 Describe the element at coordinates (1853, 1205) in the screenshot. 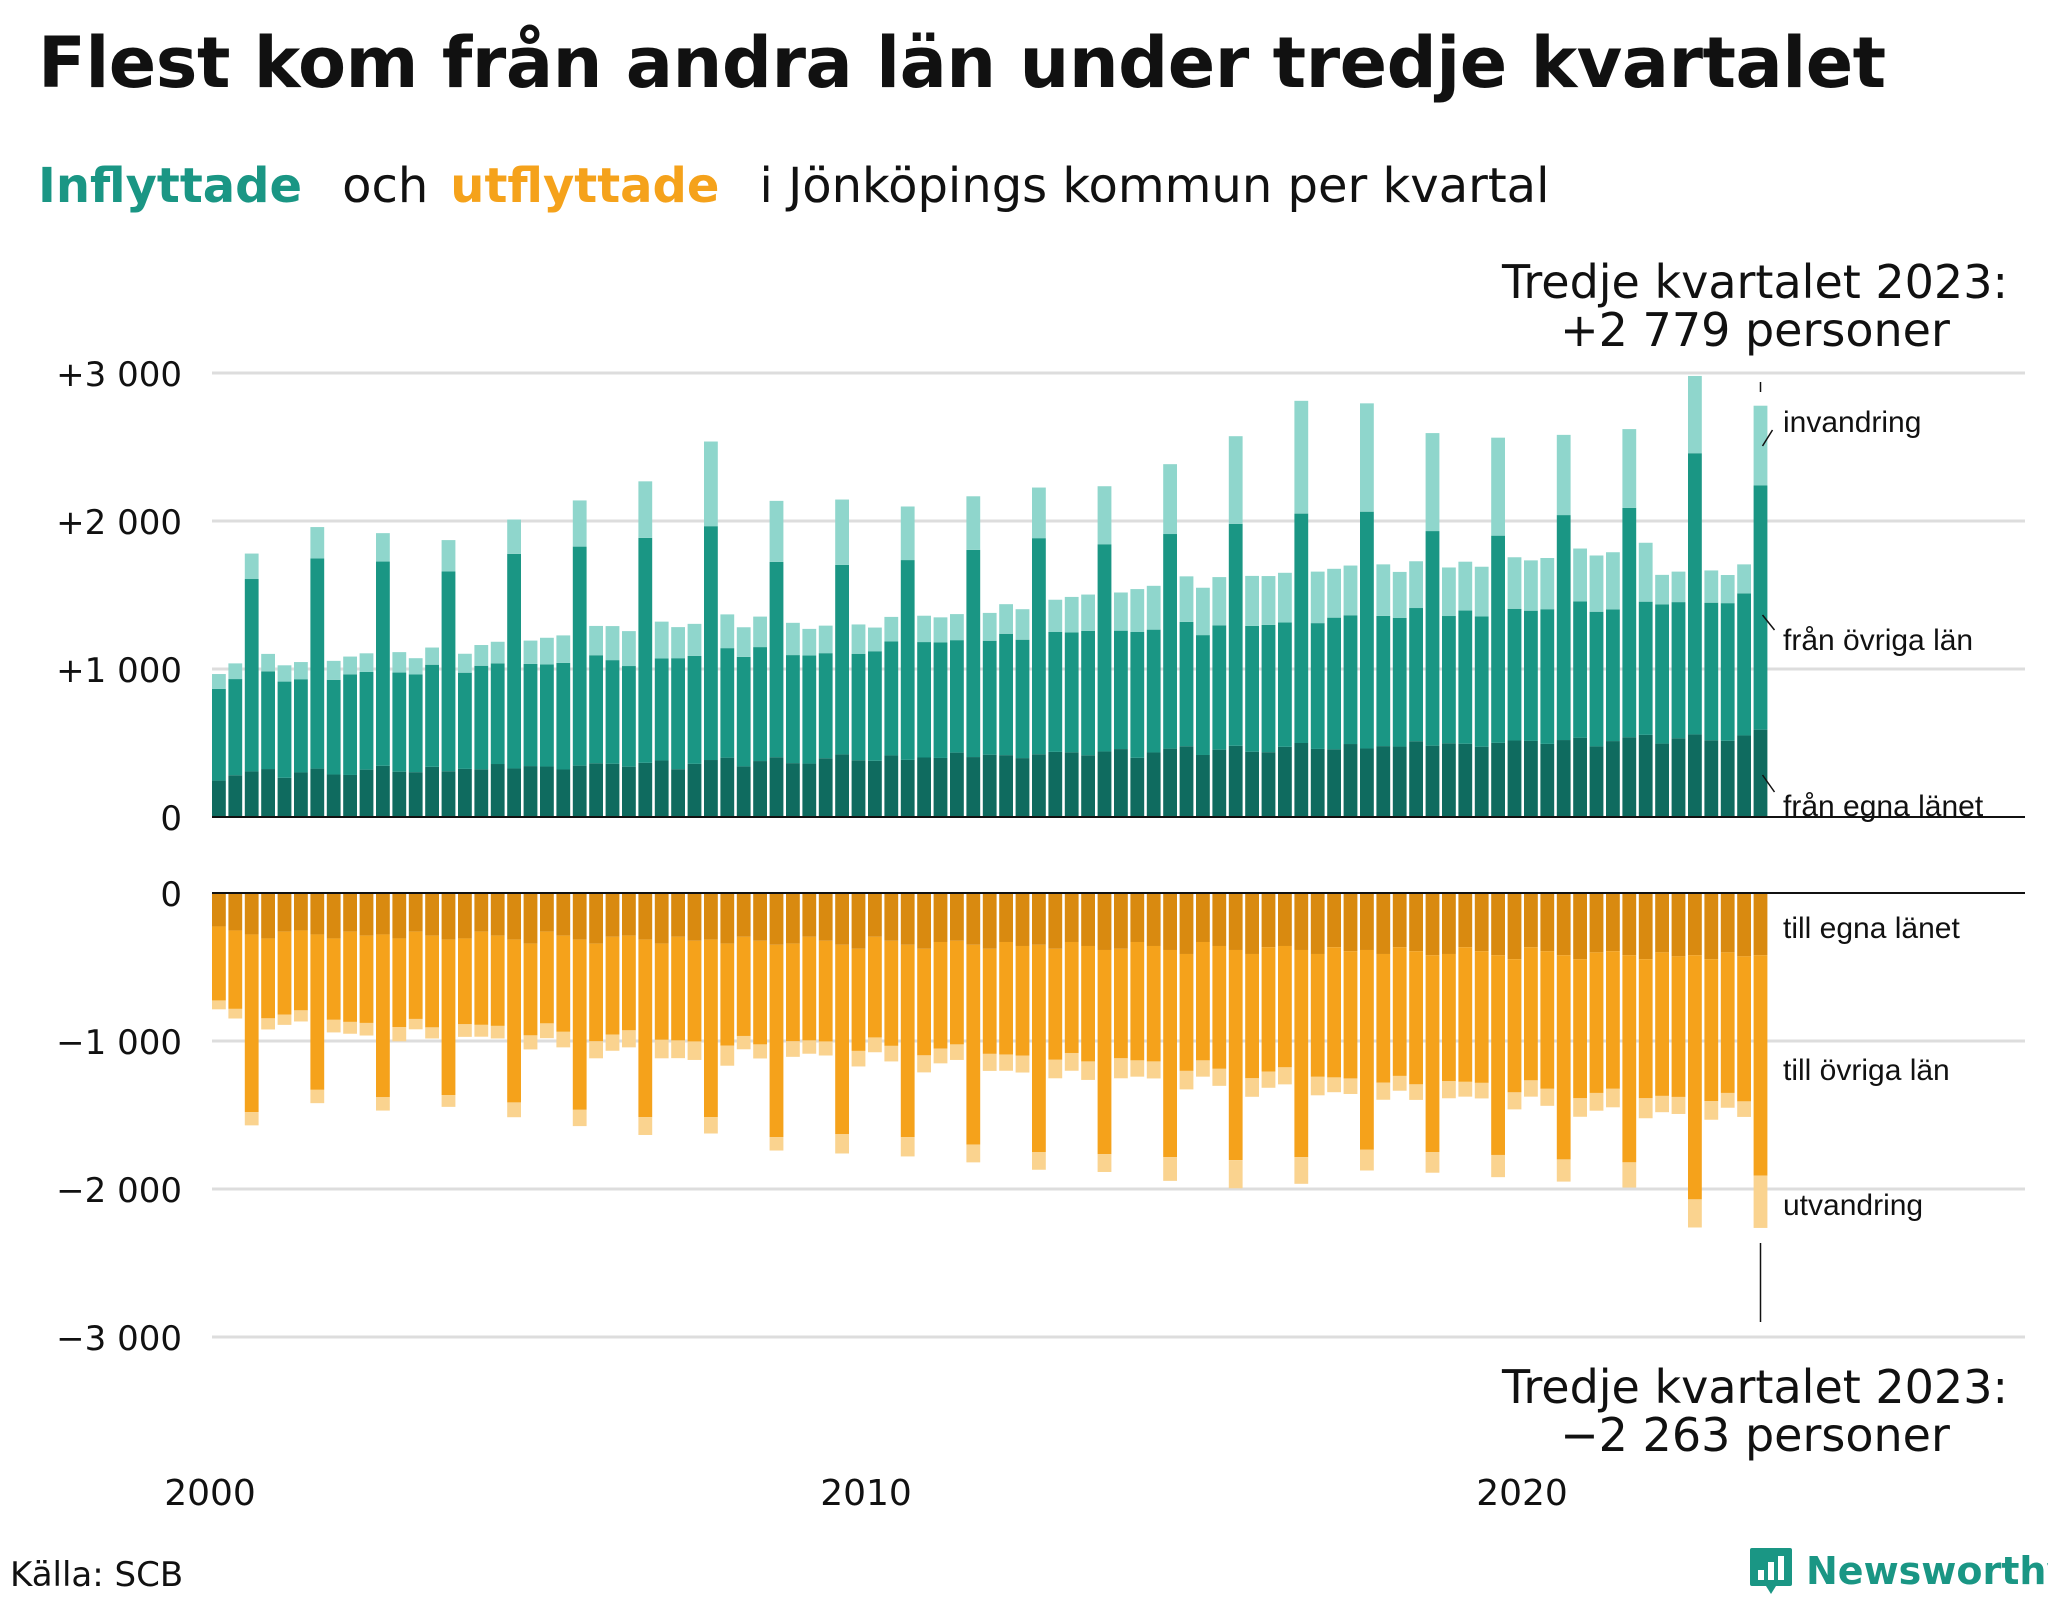

I see `series-label-out_emig: utvandring` at that location.